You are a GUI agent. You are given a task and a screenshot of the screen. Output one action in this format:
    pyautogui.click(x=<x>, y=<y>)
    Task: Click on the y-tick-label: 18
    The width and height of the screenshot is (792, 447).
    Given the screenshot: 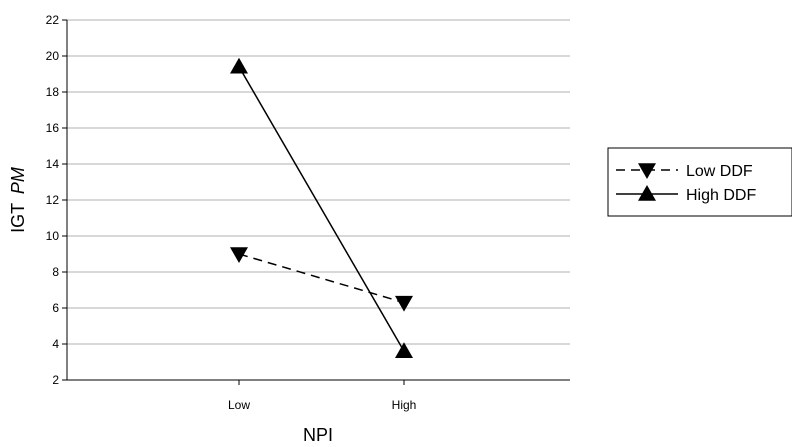 What is the action you would take?
    pyautogui.click(x=53, y=92)
    